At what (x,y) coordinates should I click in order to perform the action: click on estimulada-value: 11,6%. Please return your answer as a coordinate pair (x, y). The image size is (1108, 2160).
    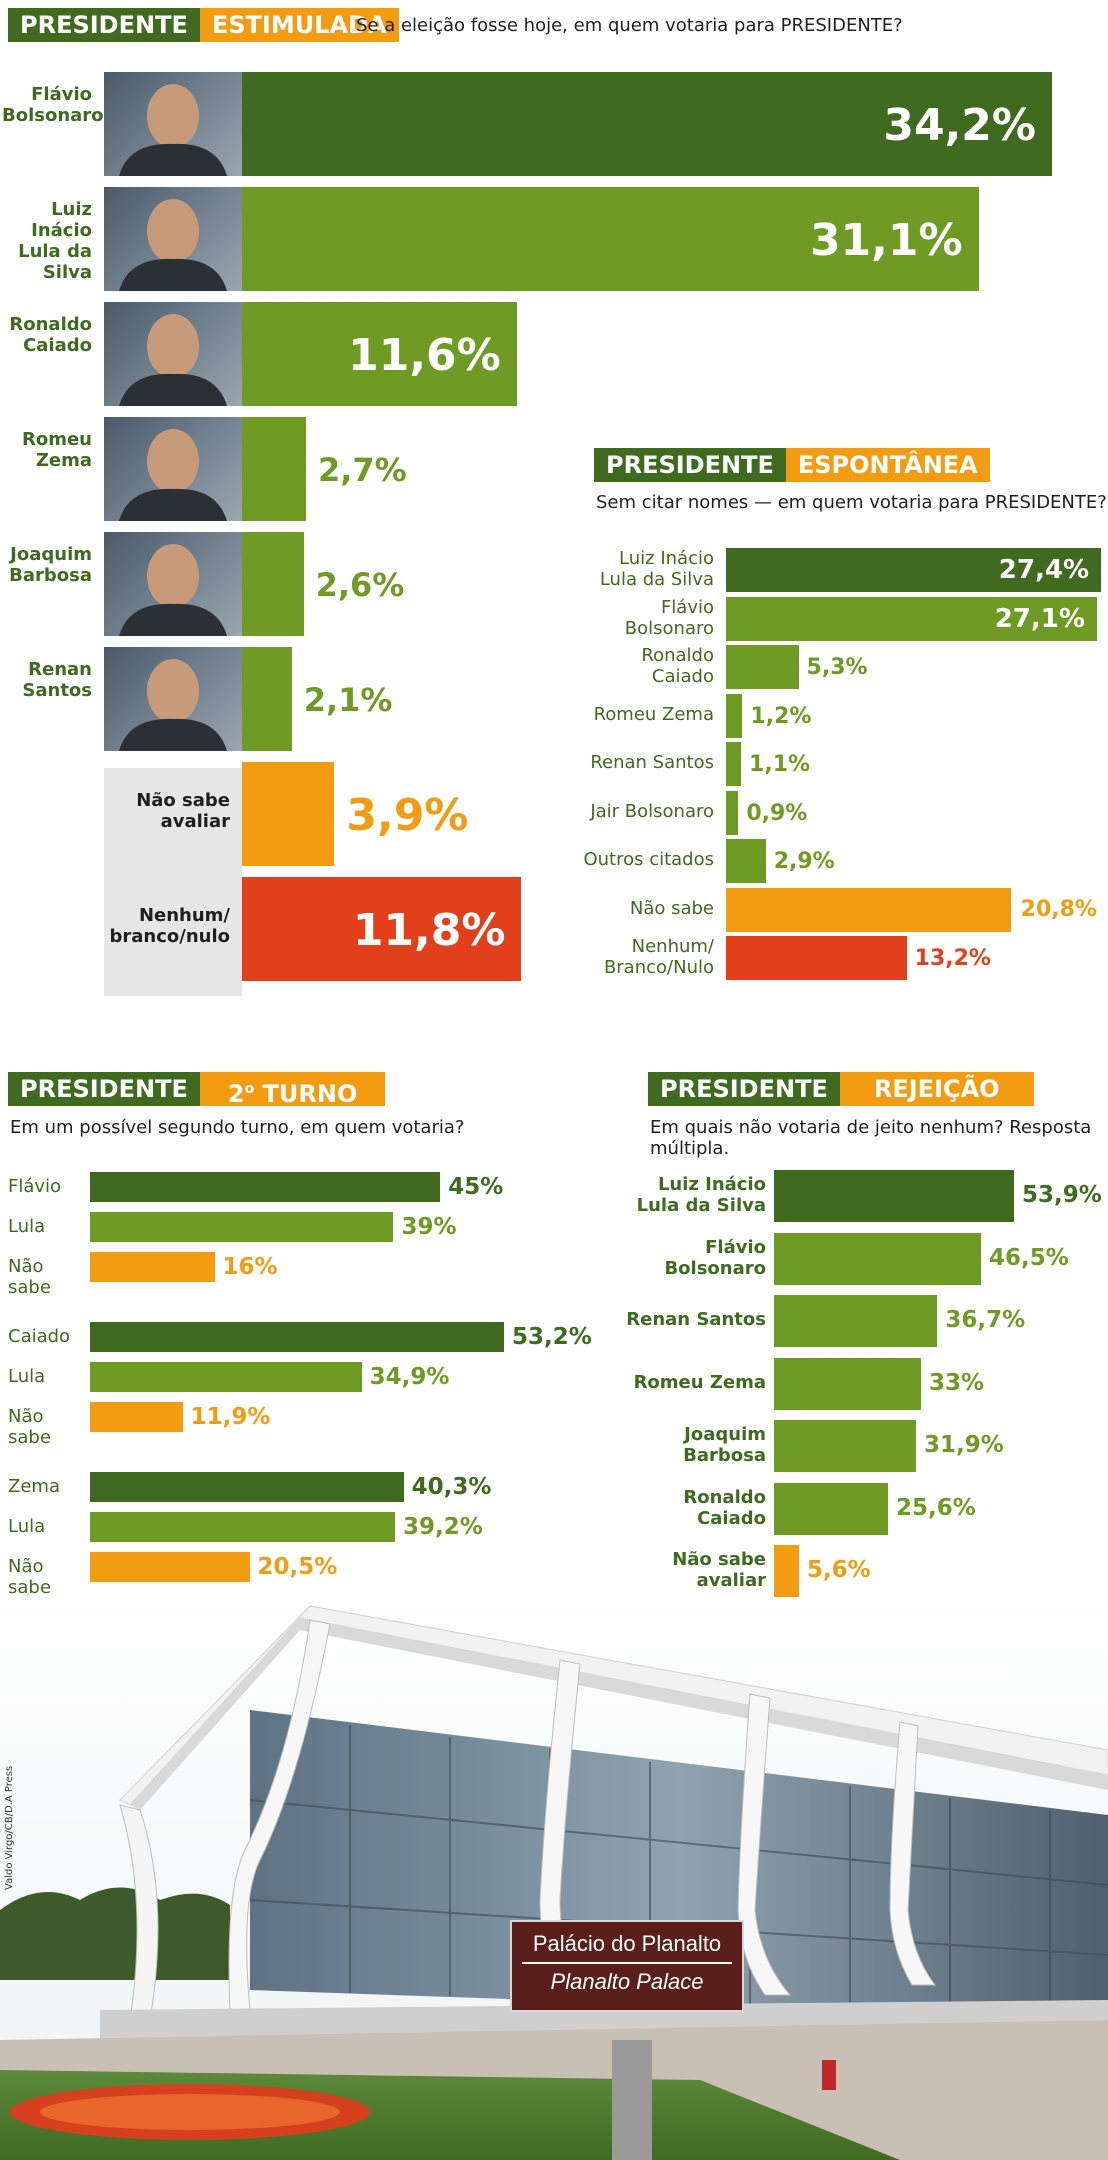
    Looking at the image, I should click on (424, 355).